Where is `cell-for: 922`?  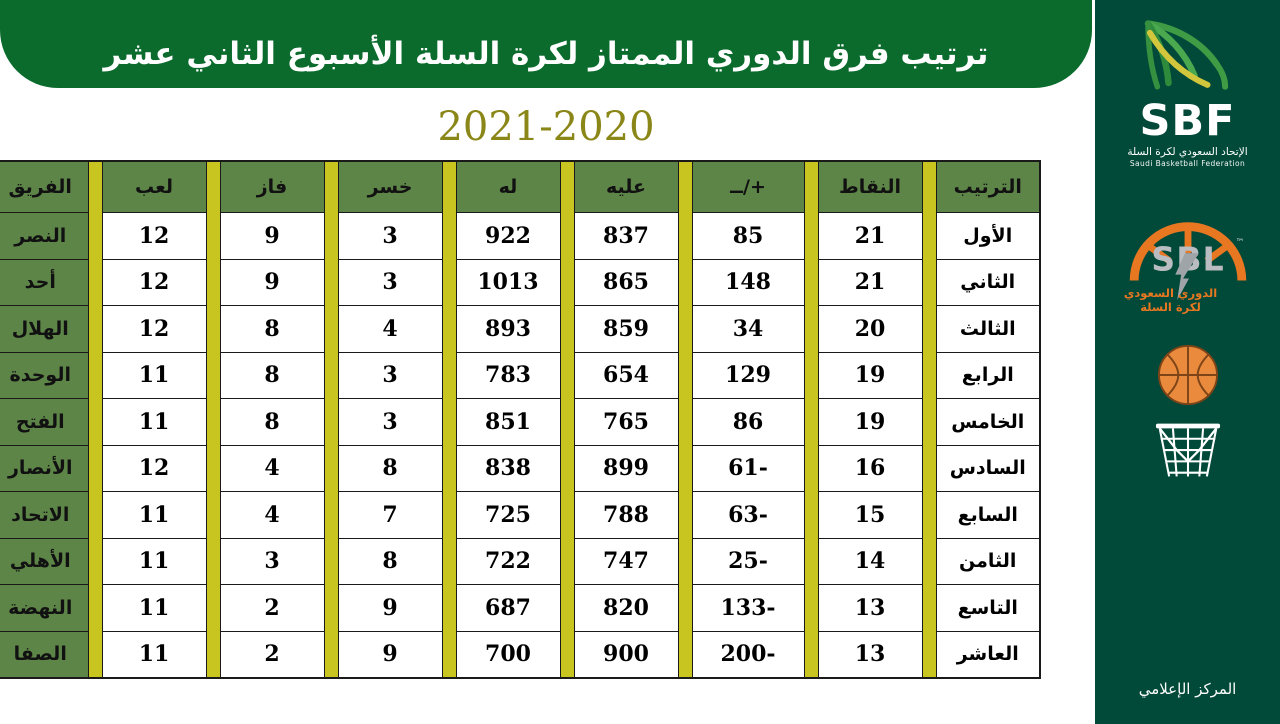 cell-for: 922 is located at coordinates (508, 236).